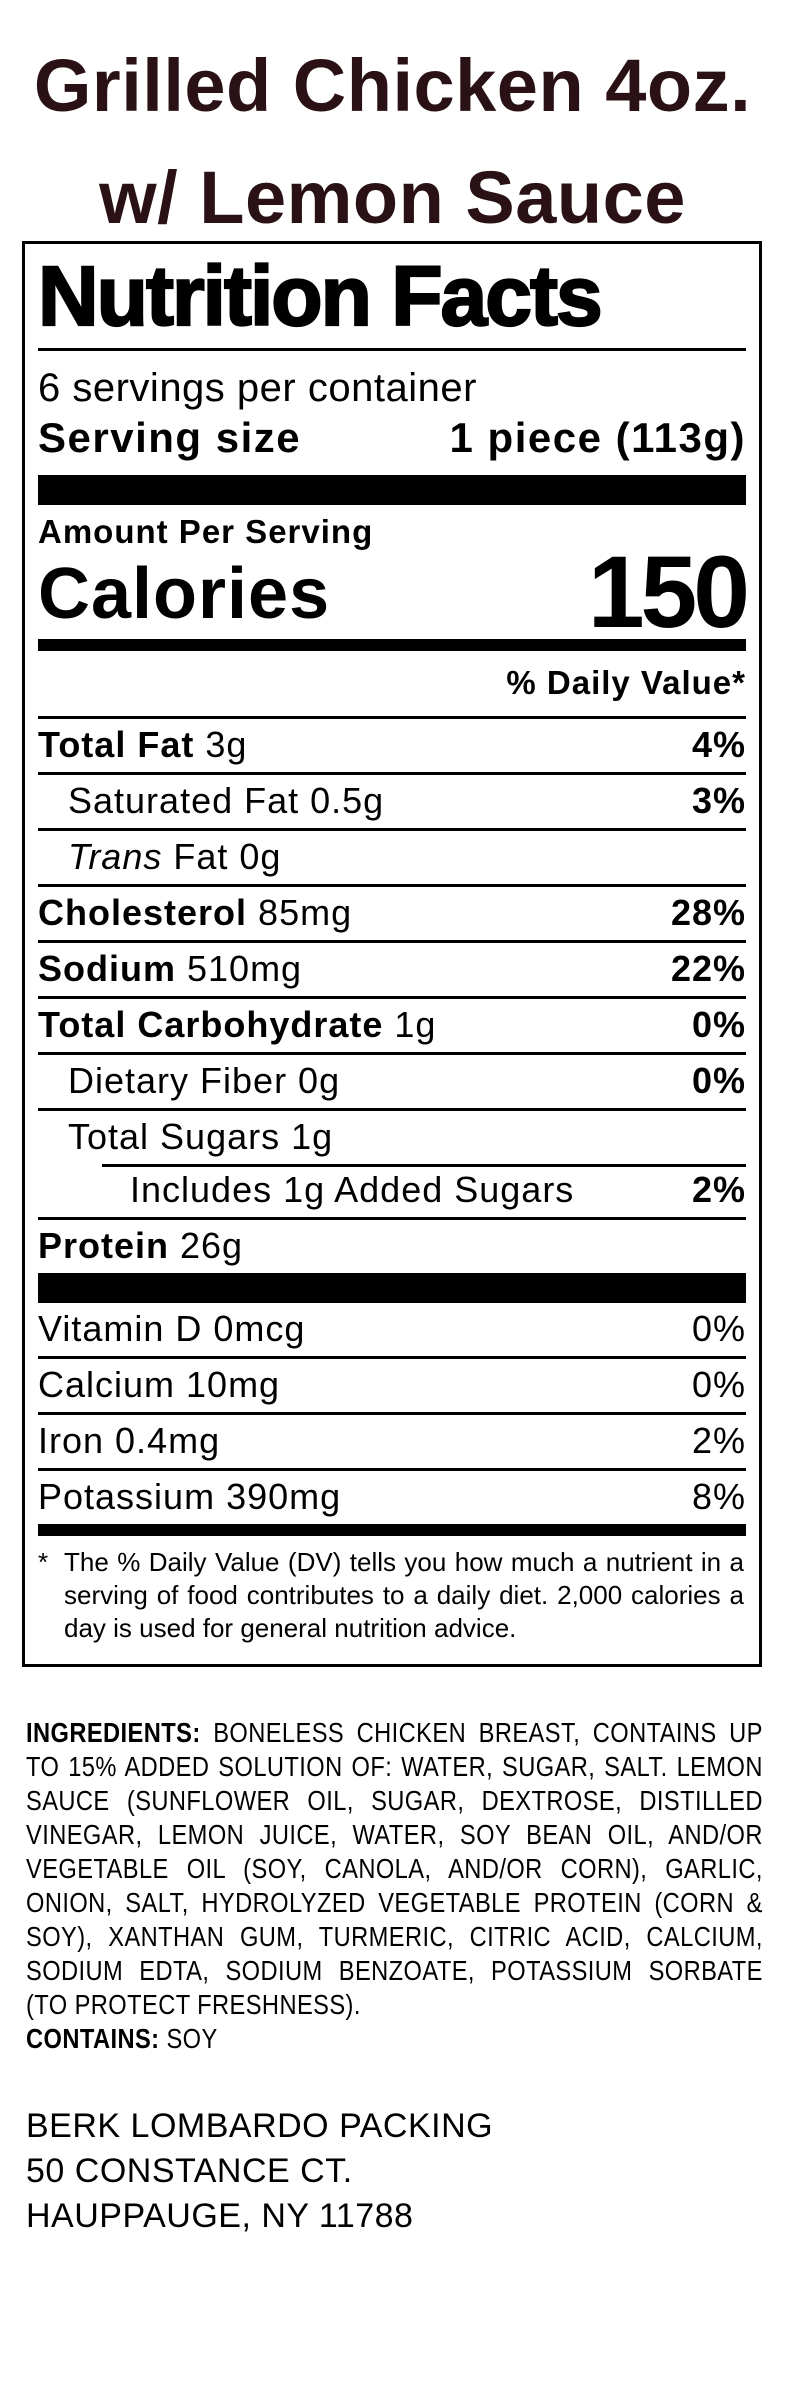  I want to click on nutrient-row-total-carbohydrate: Total Carbohydrate 1g 0%, so click(392, 1024).